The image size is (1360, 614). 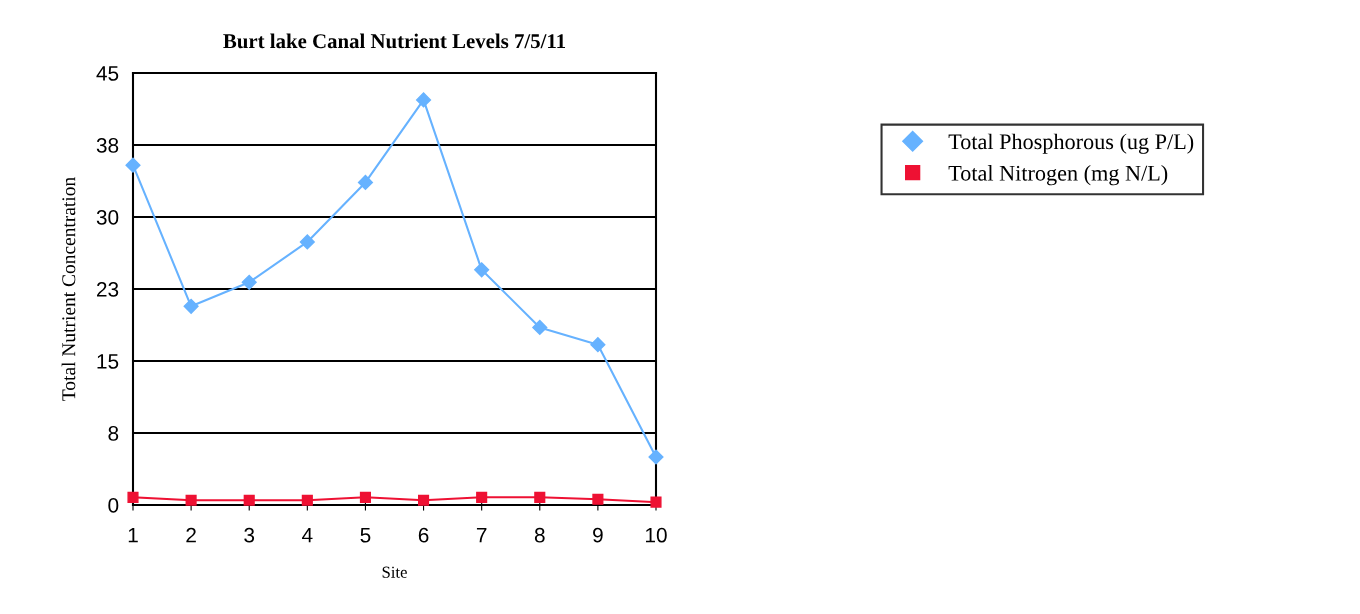 I want to click on x-tick-label: 1, so click(x=133, y=535).